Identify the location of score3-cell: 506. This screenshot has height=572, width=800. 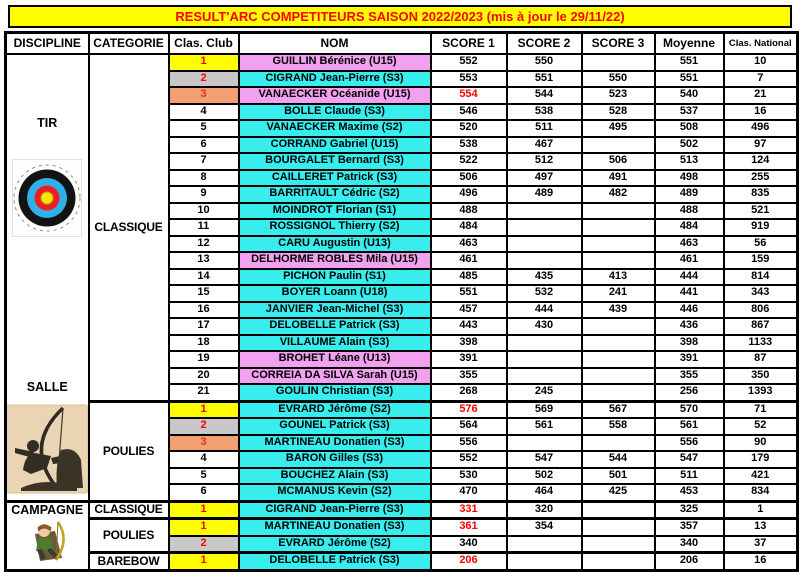
(618, 161).